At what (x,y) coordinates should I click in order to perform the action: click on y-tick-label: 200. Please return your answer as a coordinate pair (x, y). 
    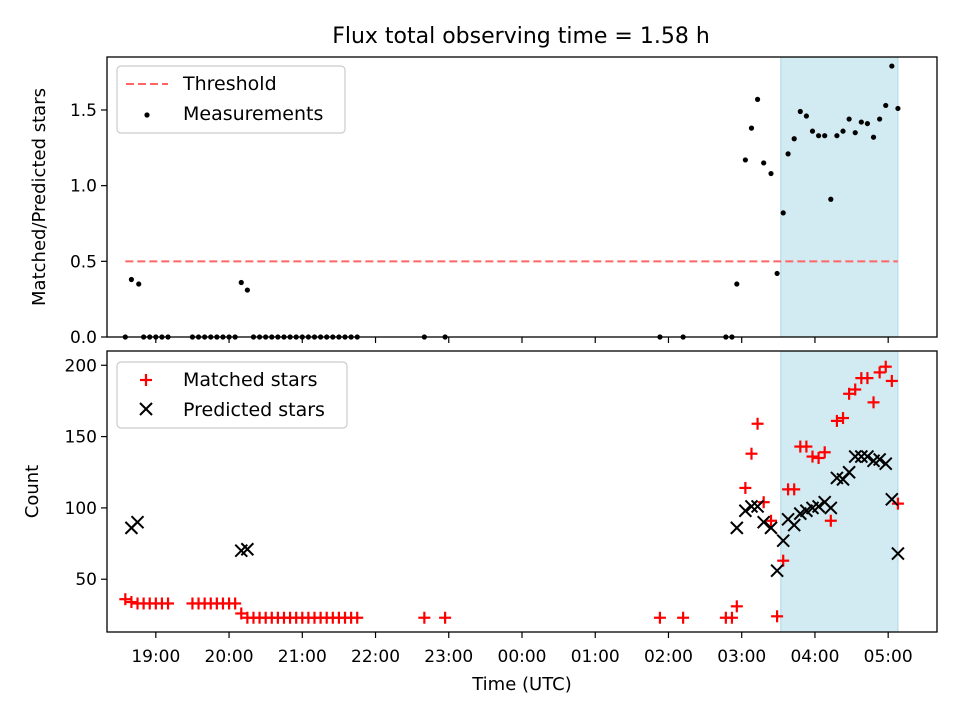
    Looking at the image, I should click on (81, 366).